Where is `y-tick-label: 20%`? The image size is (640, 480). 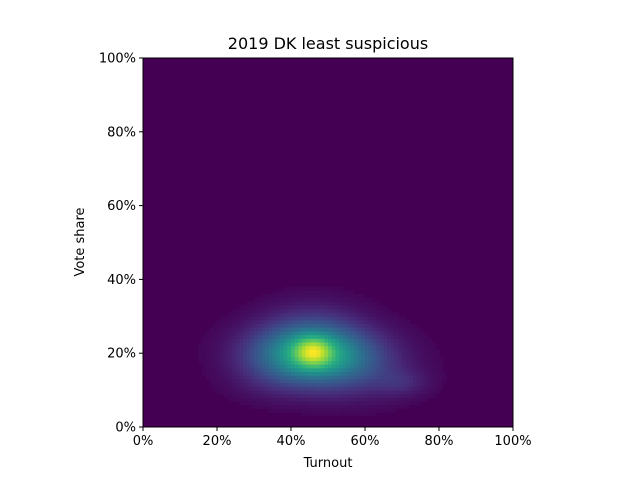 y-tick-label: 20% is located at coordinates (121, 354).